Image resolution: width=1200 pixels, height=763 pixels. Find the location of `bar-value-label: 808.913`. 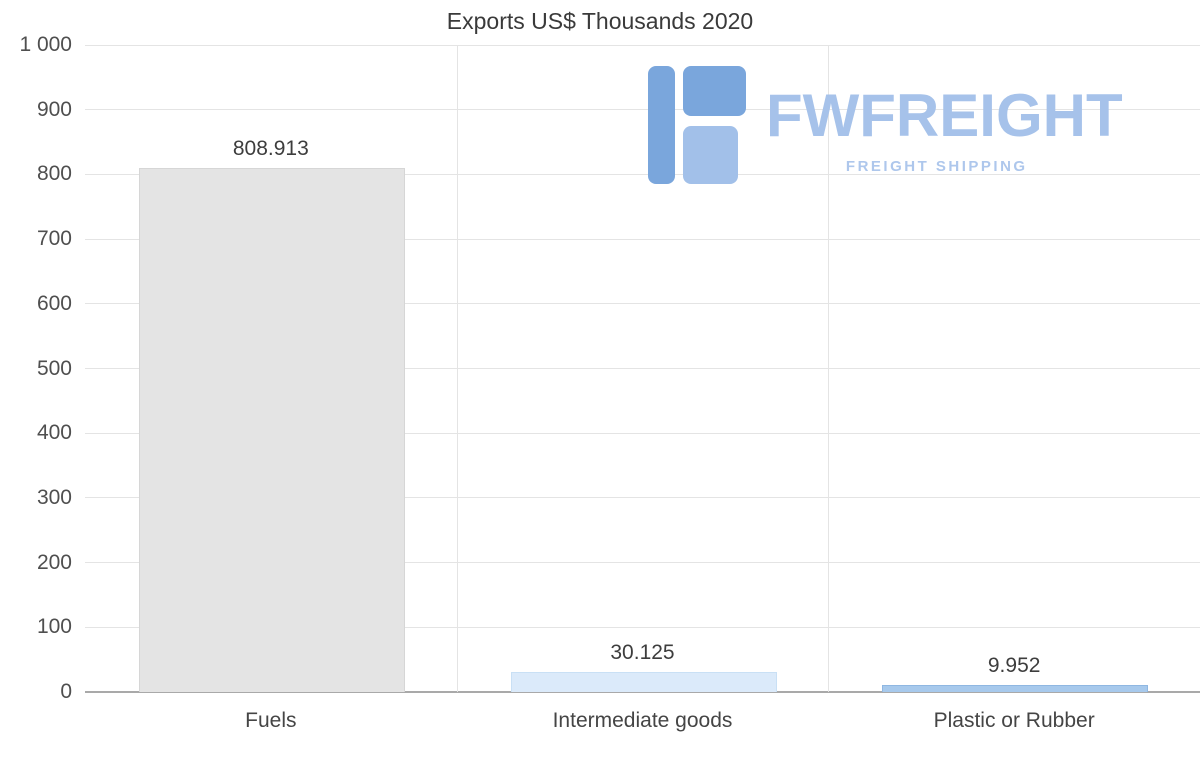

bar-value-label: 808.913 is located at coordinates (270, 148).